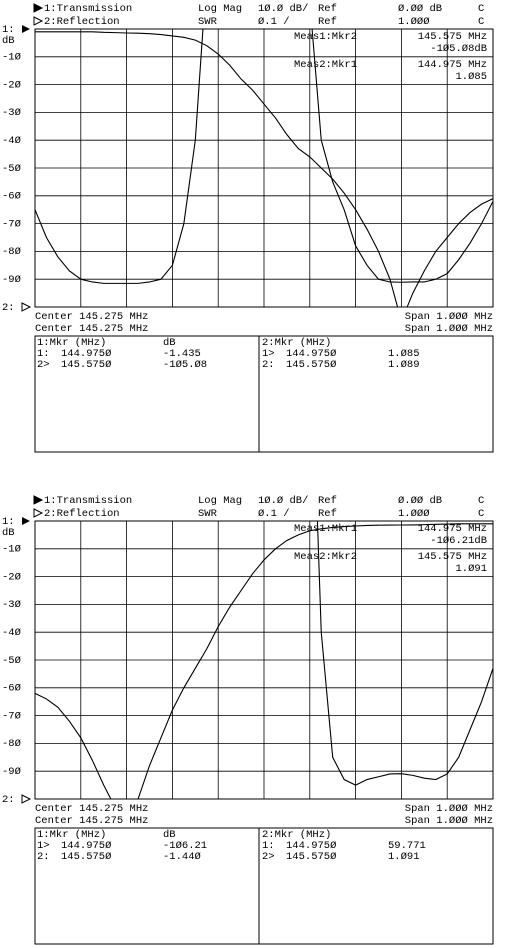  I want to click on meas-value: -1Ø5.Ø8dB, so click(458, 49).